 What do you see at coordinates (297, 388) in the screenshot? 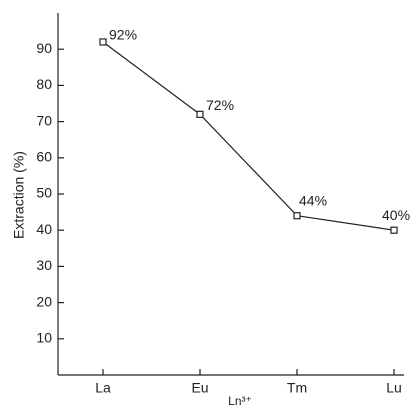
I see `x-tick-label: Tm` at bounding box center [297, 388].